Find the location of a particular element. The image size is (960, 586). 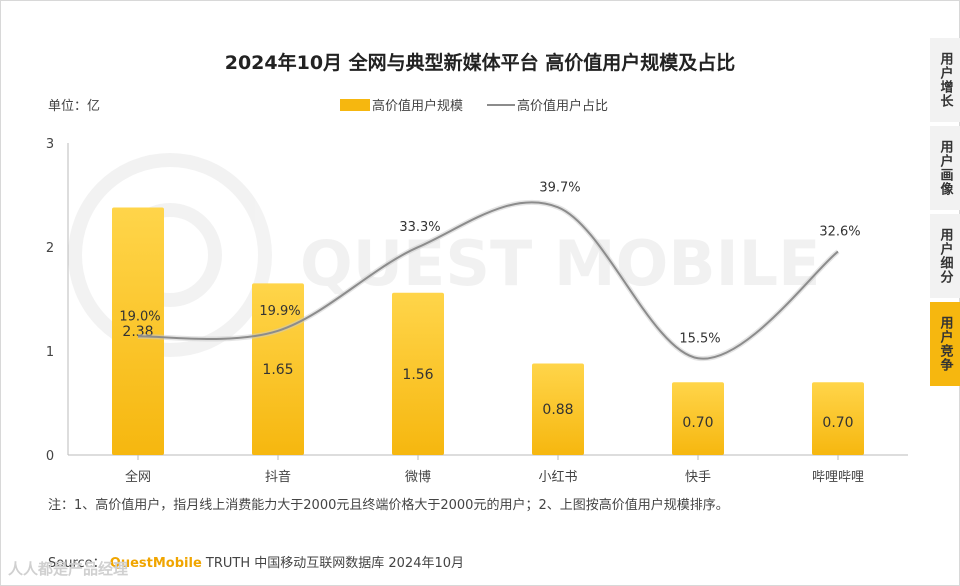

legend-bar-label: 高价值用户规模 is located at coordinates (418, 106).